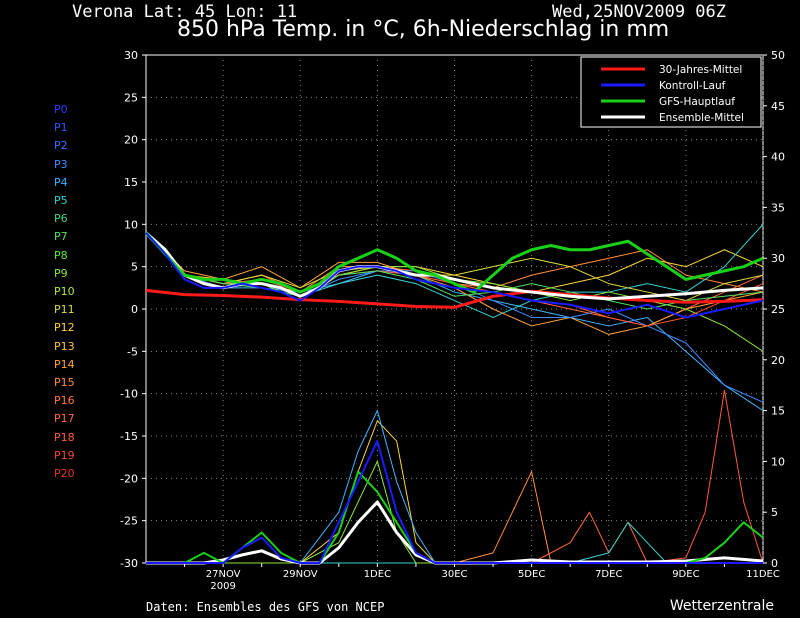  Describe the element at coordinates (129, 478) in the screenshot. I see `y-left-tick-label: -20` at that location.